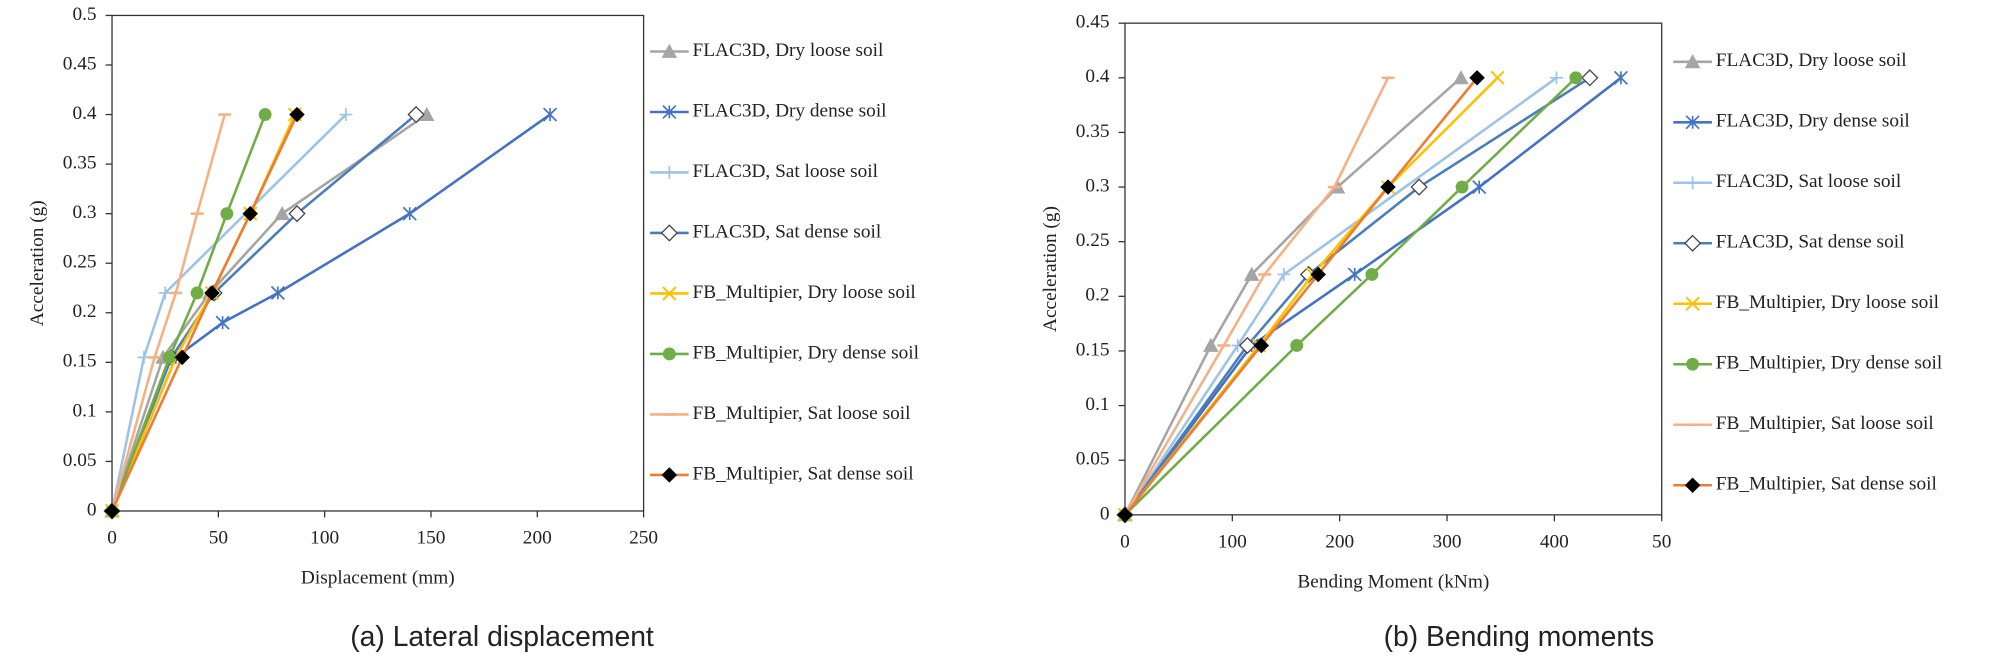 The height and width of the screenshot is (659, 2008). Describe the element at coordinates (537, 538) in the screenshot. I see `x-tick-label: 200` at that location.